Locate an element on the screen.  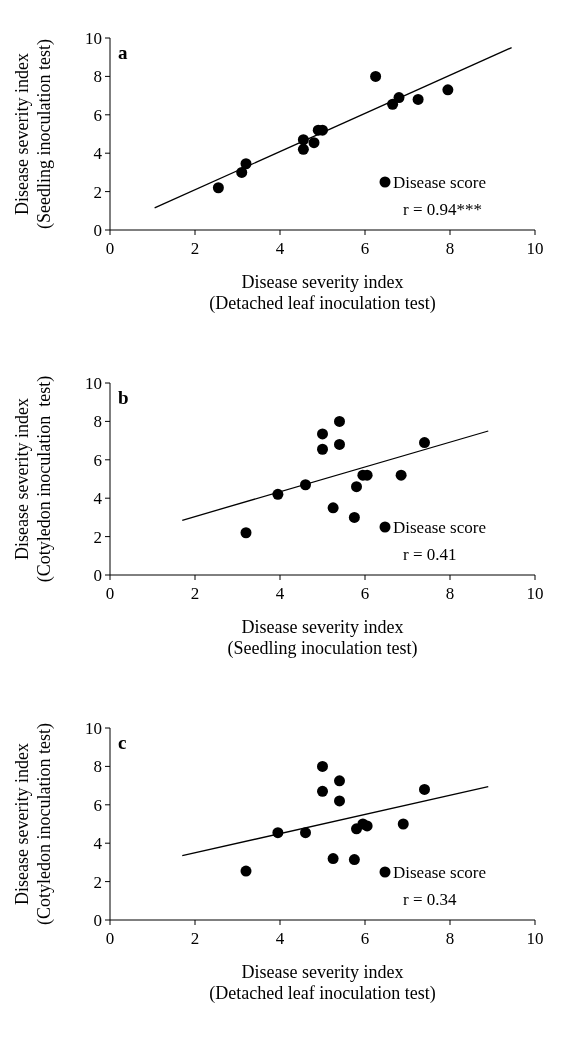
annotation: r = 0.94*** is located at coordinates (442, 209).